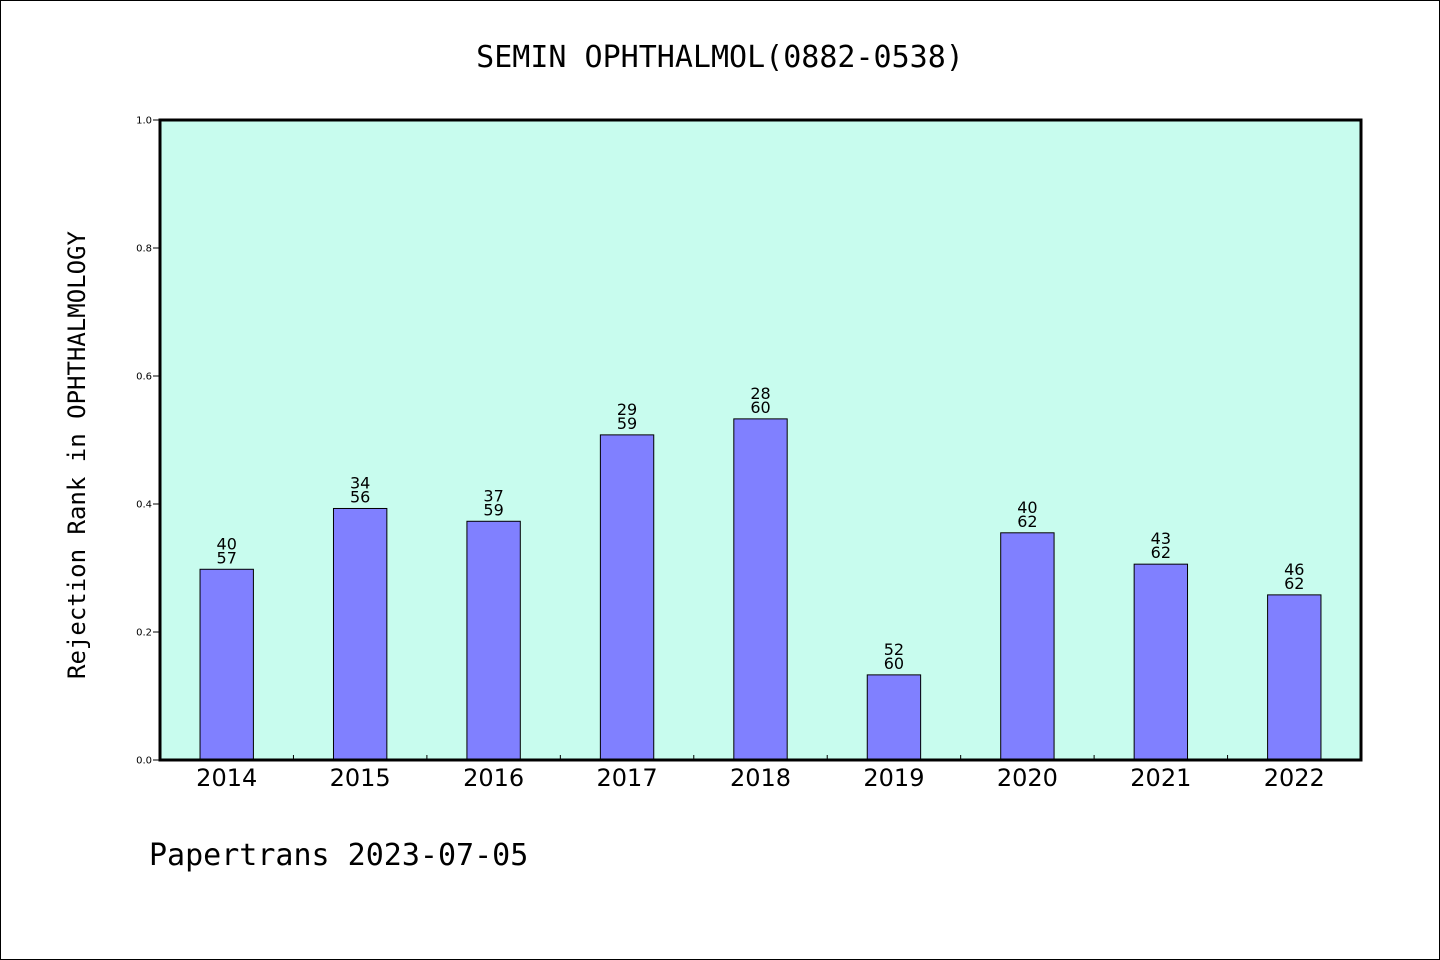 Image resolution: width=1440 pixels, height=960 pixels. Describe the element at coordinates (360, 496) in the screenshot. I see `bar-total-label: 56` at that location.